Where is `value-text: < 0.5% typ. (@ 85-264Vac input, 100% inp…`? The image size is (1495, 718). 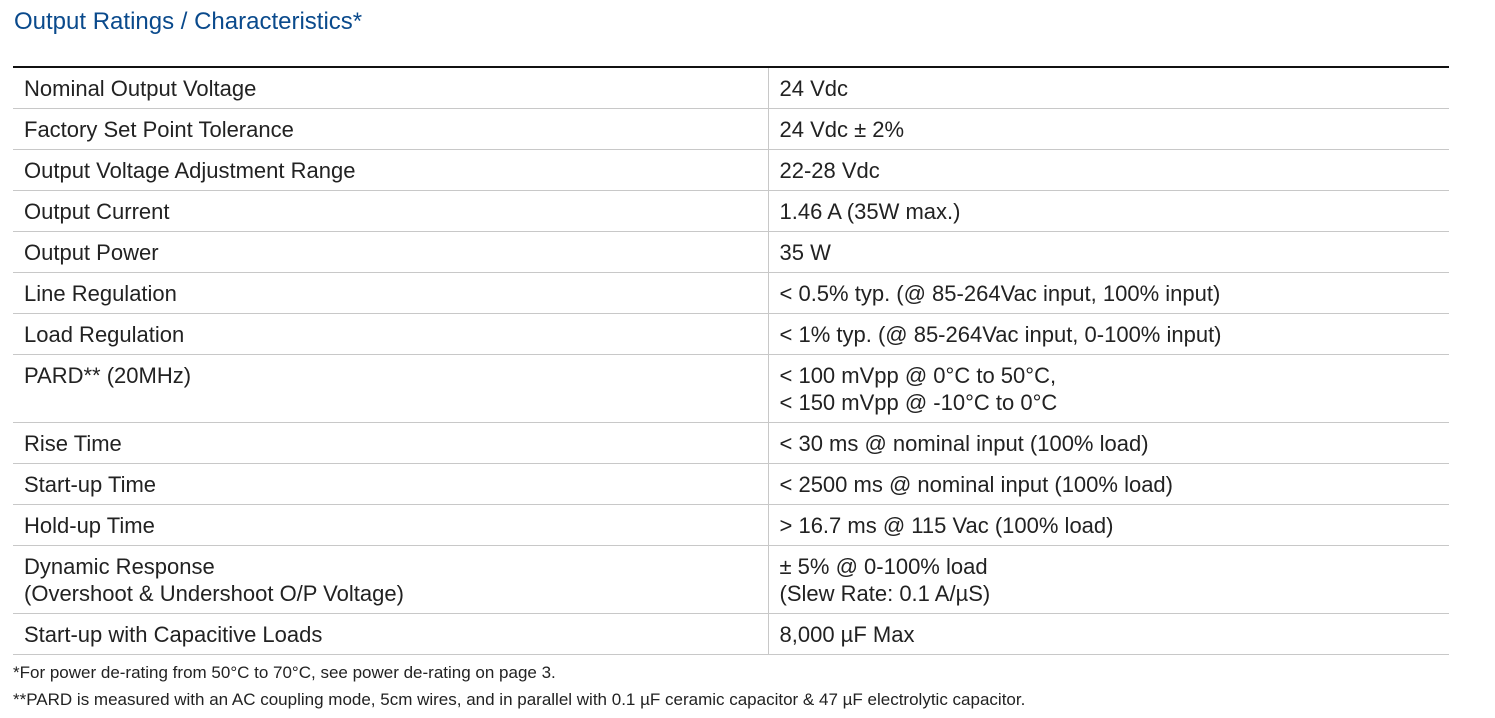 value-text: < 0.5% typ. (@ 85-264Vac input, 100% inp… is located at coordinates (1000, 293).